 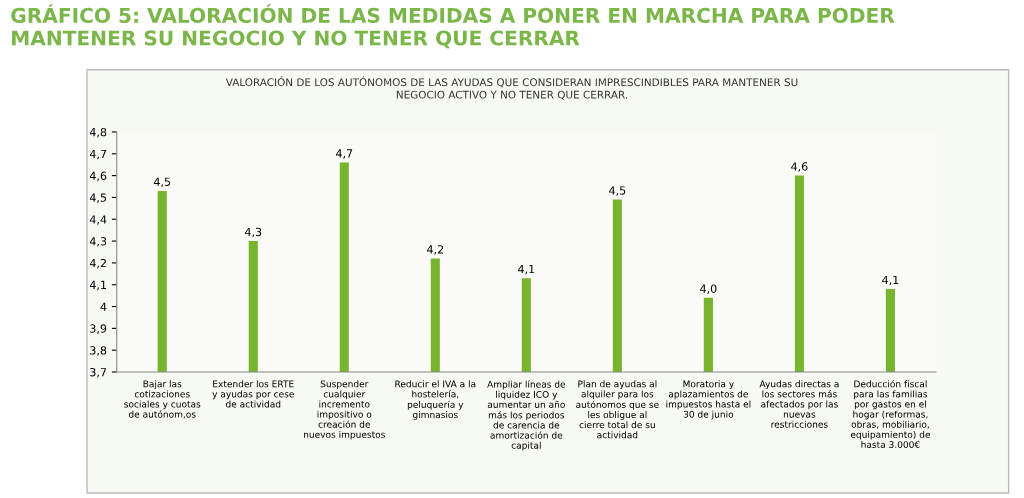 I want to click on y-tick-label: 4,5, so click(x=98, y=198).